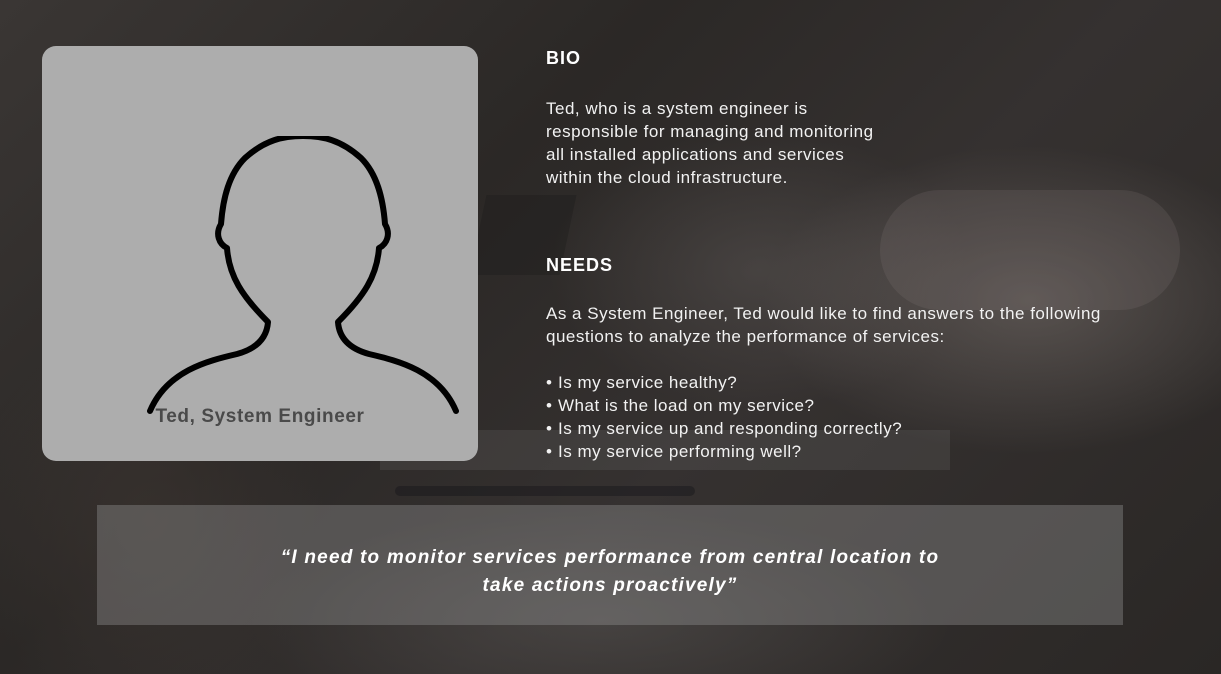 The image size is (1221, 674). Describe the element at coordinates (648, 382) in the screenshot. I see `list-item-text: Is my service healthy?` at that location.